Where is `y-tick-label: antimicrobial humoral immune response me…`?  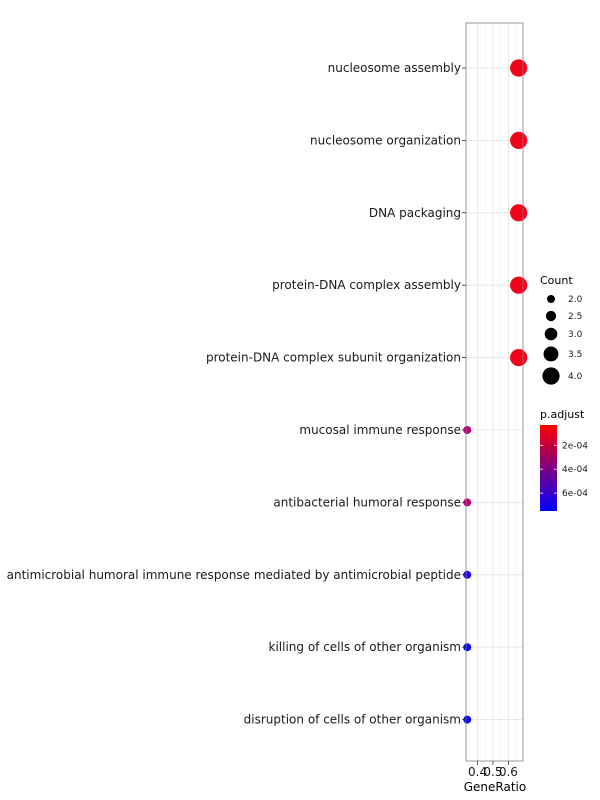 y-tick-label: antimicrobial humoral immune response me… is located at coordinates (234, 575).